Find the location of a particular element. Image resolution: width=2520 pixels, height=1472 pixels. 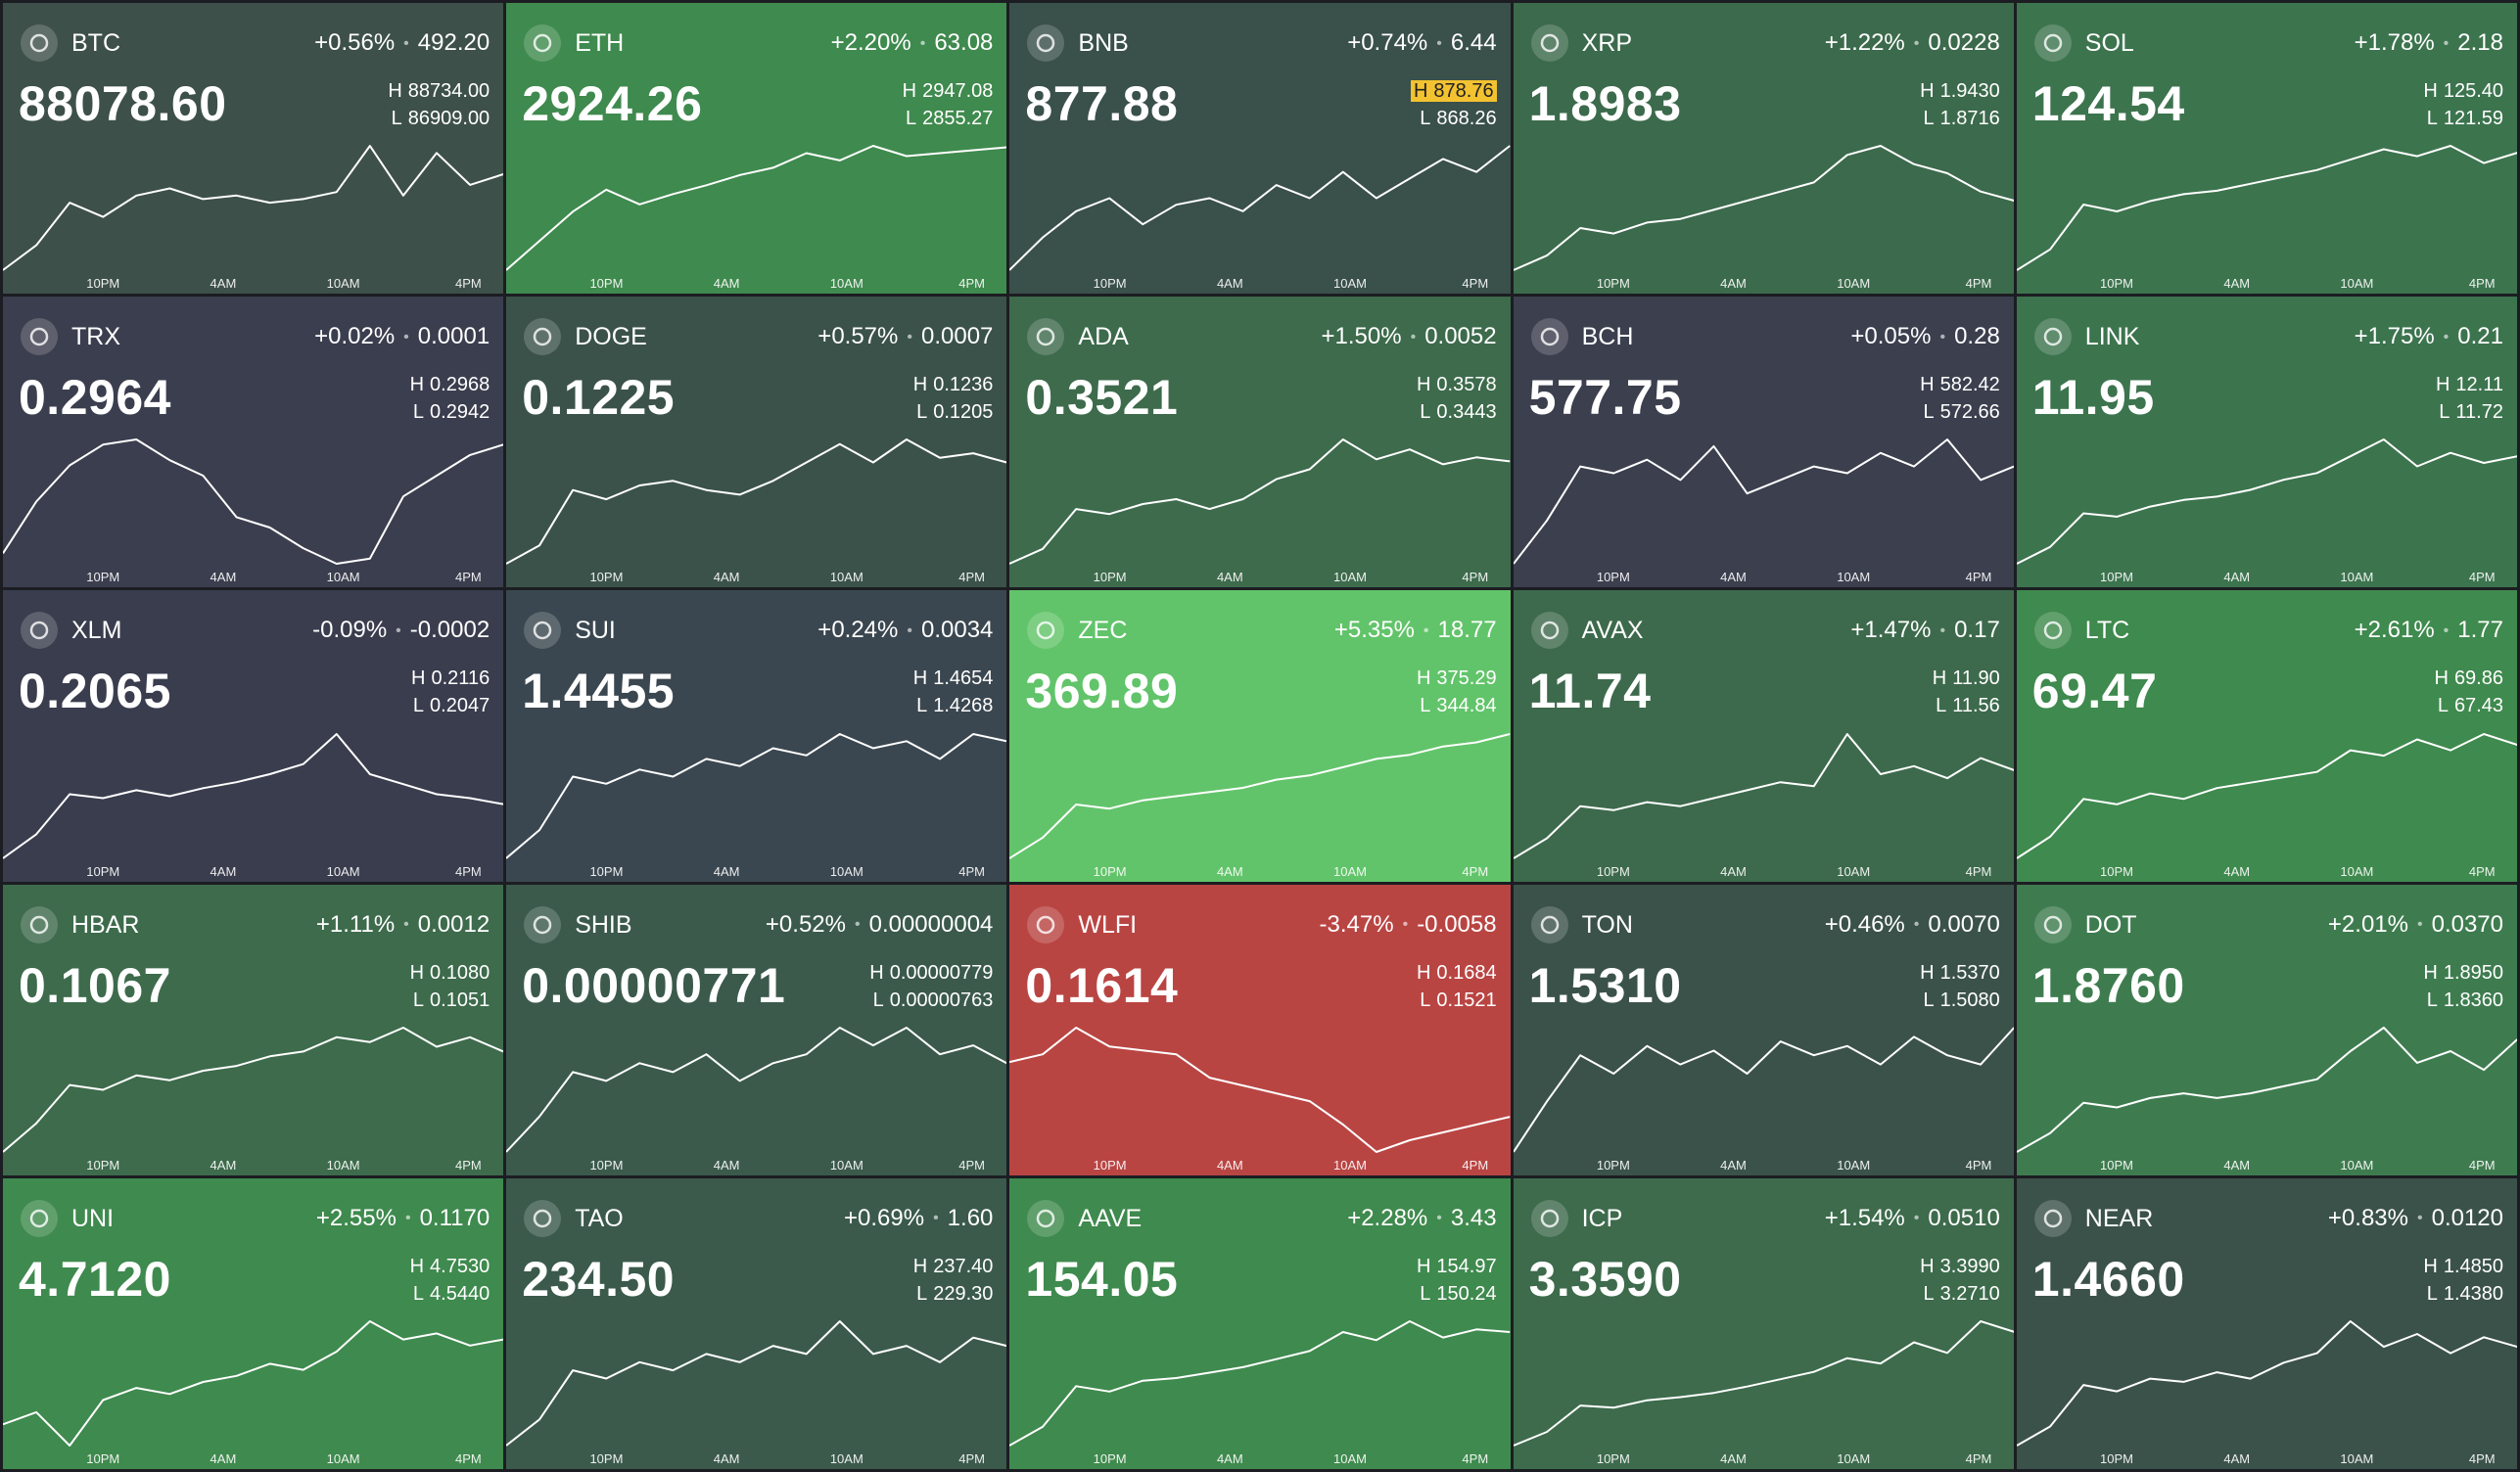

low-row: L 572.66 is located at coordinates (1962, 413).